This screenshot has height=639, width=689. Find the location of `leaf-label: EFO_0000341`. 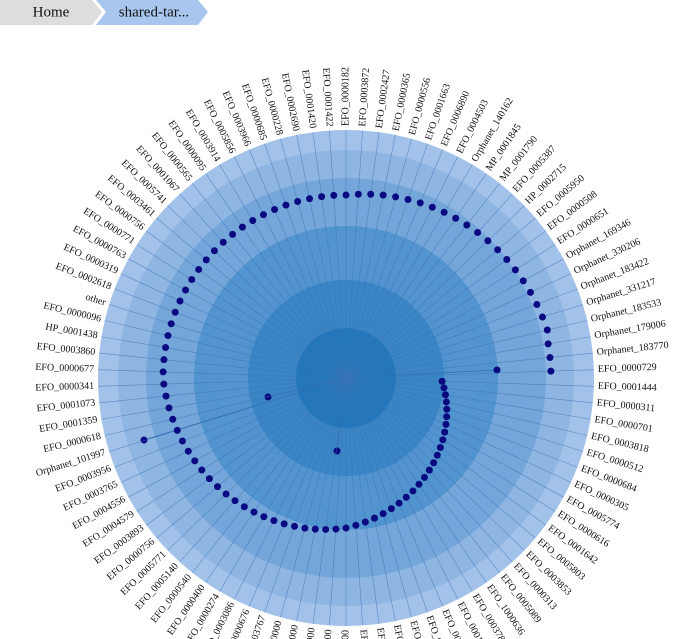

leaf-label: EFO_0000341 is located at coordinates (64, 387).